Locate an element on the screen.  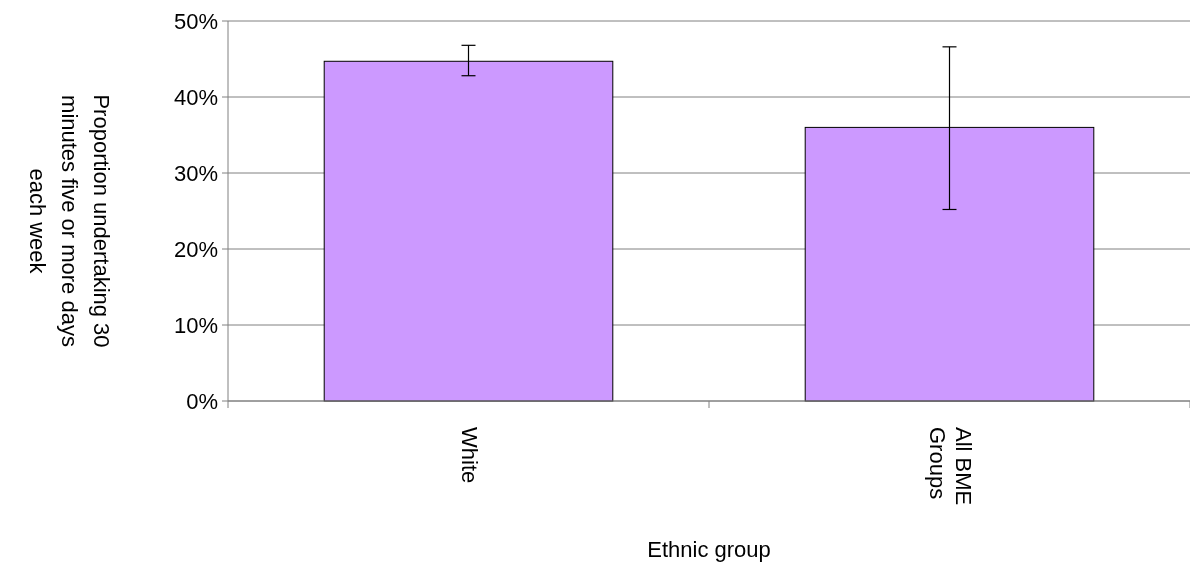
y-axis-title: Proportion undertaking 30 minutes five or more days each week is located at coordinates (69, 221).